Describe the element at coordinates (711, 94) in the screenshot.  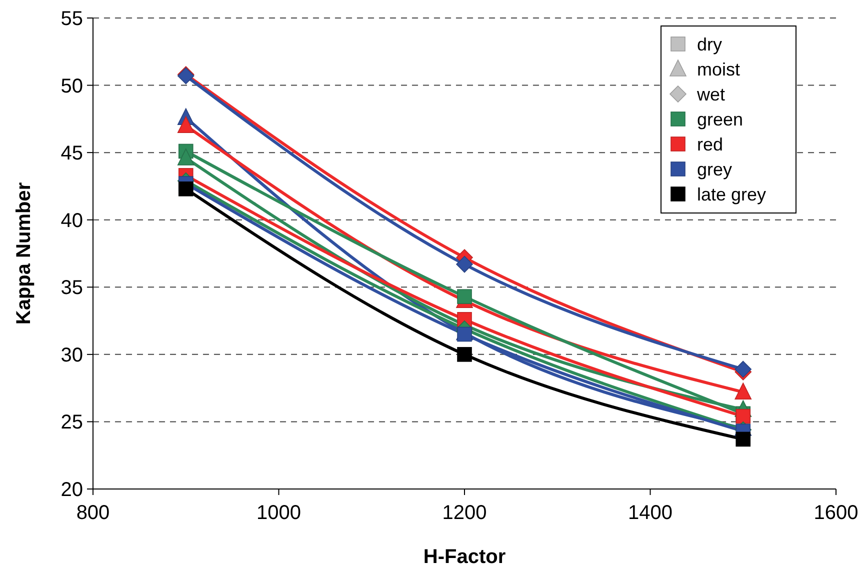
I see `annotation: wet` at that location.